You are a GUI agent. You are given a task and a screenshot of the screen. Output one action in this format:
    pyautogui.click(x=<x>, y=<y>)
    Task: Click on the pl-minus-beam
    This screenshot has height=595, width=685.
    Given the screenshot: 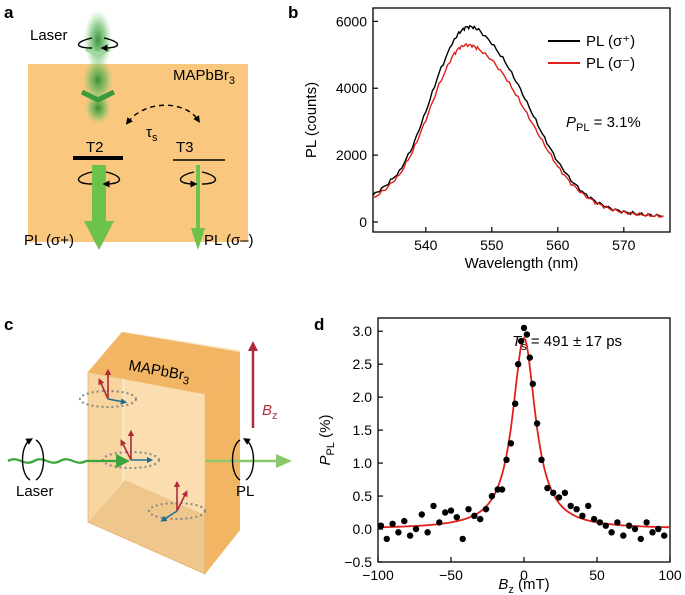 What is the action you would take?
    pyautogui.click(x=198, y=197)
    